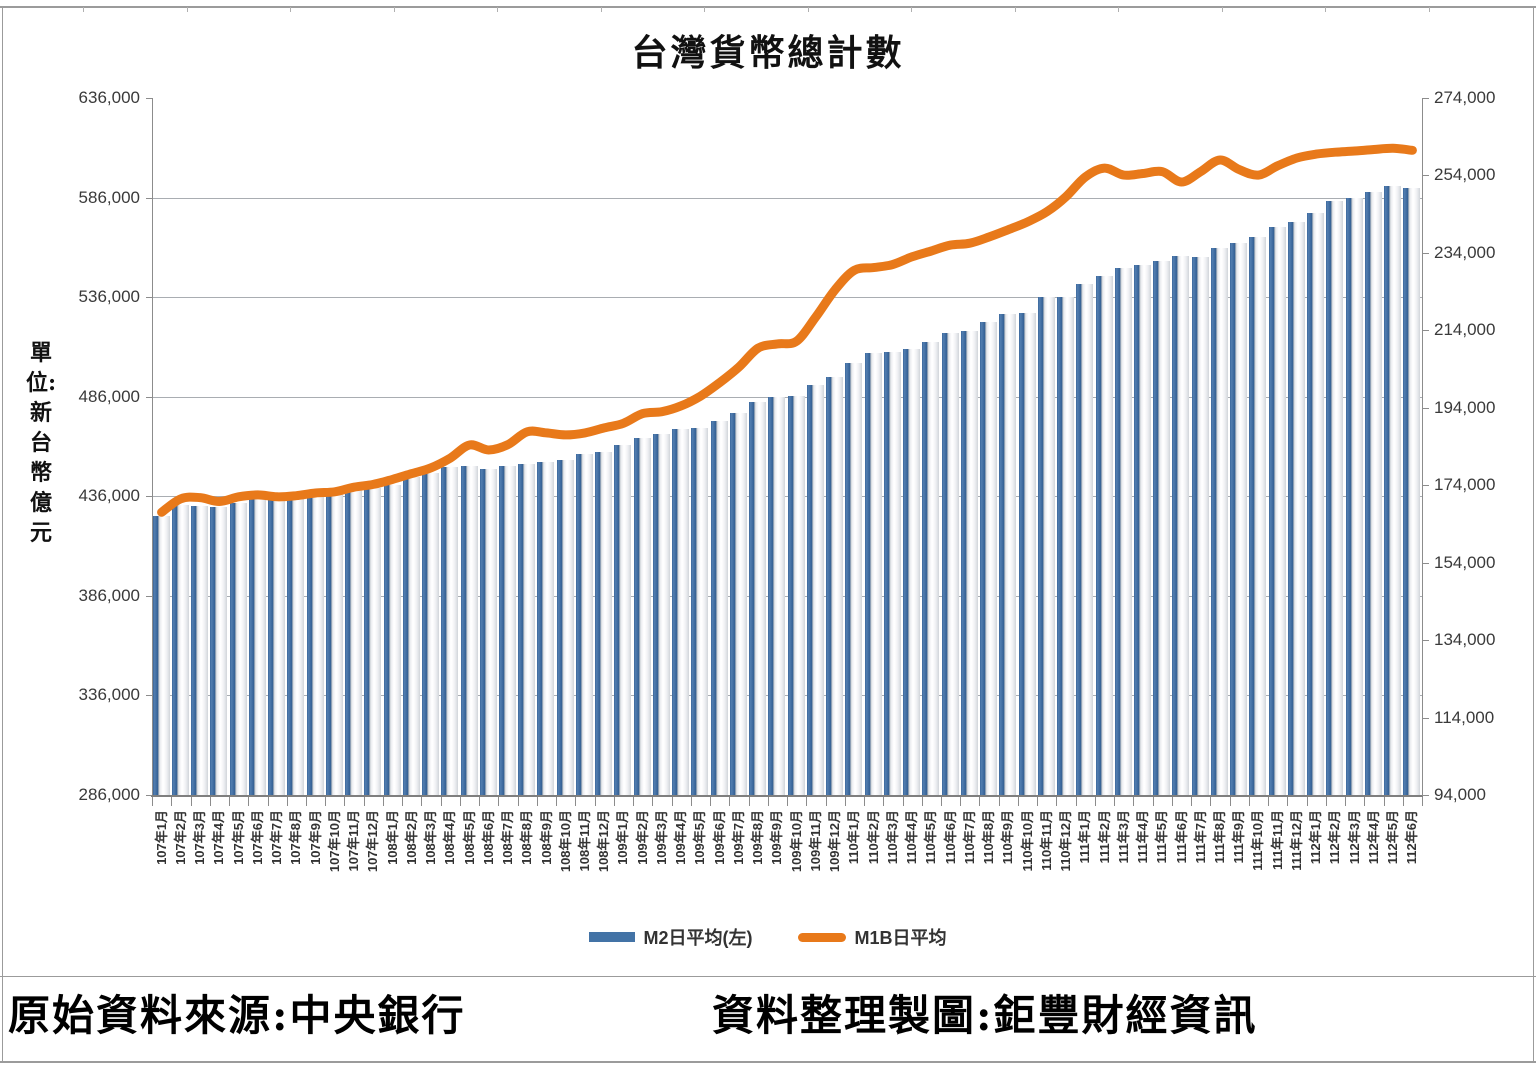  Describe the element at coordinates (1200, 837) in the screenshot. I see `x-tick-label-text: 111年7月` at that location.